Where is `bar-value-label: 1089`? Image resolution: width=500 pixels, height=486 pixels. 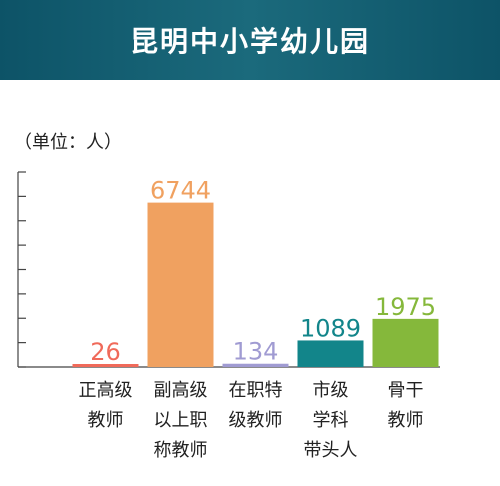 bar-value-label: 1089 is located at coordinates (330, 328).